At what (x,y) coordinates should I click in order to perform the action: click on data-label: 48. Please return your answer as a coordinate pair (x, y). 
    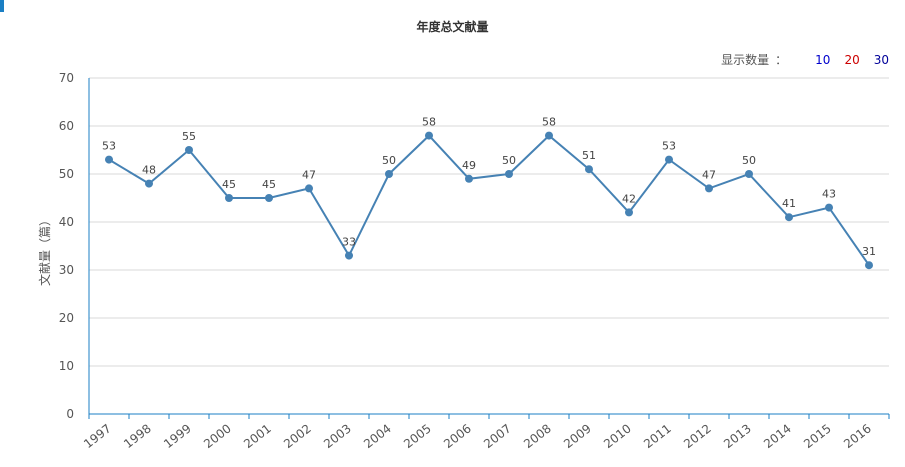
    Looking at the image, I should click on (149, 170).